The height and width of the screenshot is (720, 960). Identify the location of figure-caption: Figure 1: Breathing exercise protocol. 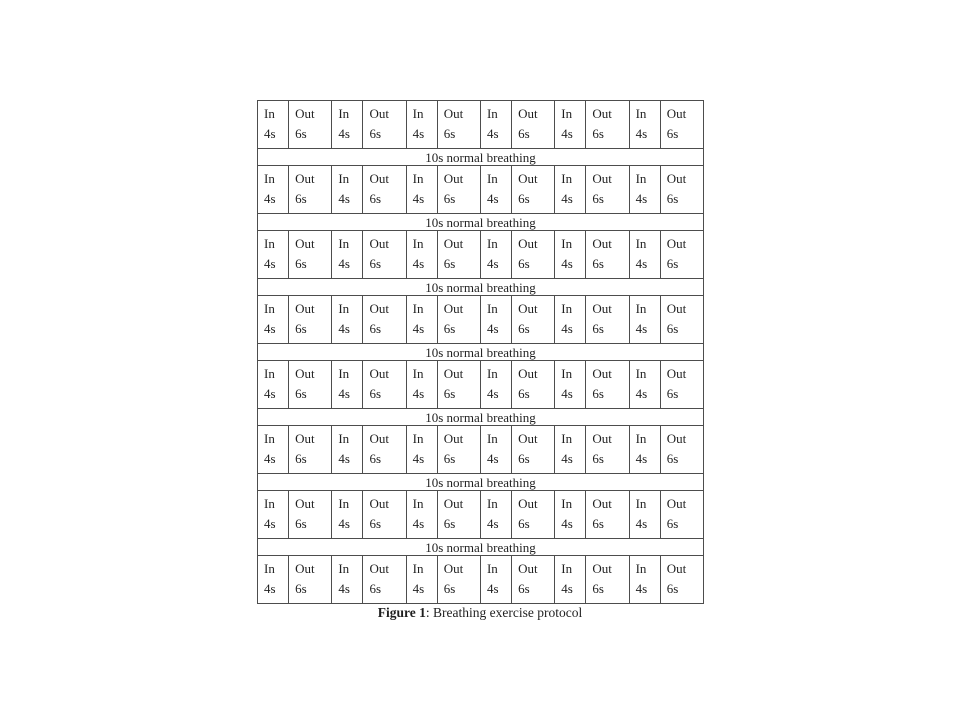
(480, 613).